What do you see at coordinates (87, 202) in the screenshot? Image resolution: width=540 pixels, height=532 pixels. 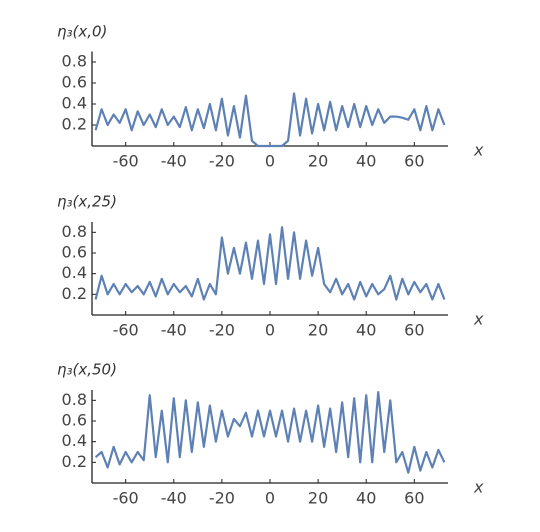 I see `chart-title: η₃(x,25)` at bounding box center [87, 202].